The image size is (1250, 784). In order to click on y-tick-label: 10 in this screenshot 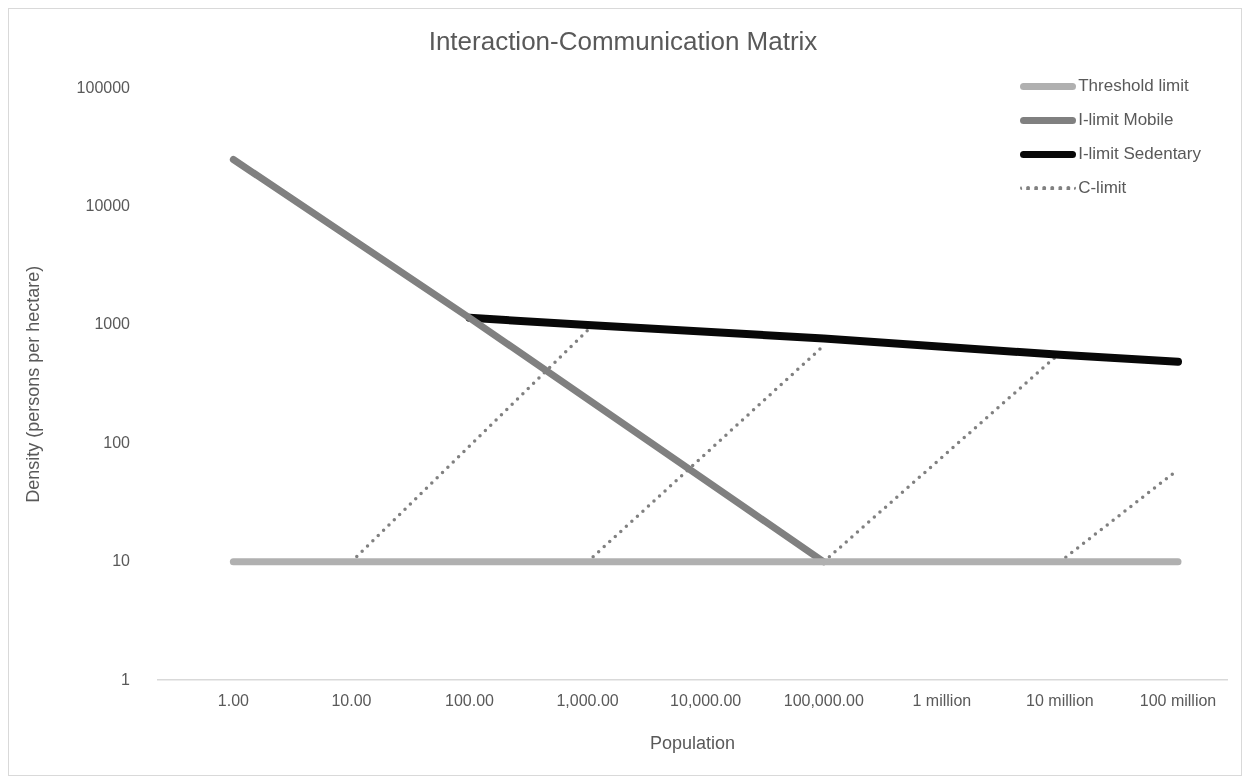, I will do `click(121, 561)`.